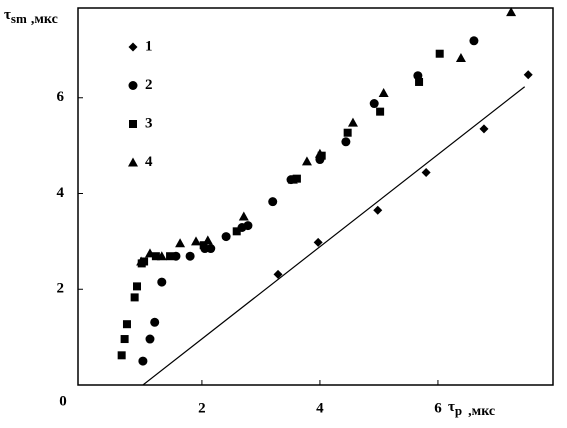 This screenshot has width=567, height=428. I want to click on y-axis-label: τsm ,мкс, so click(31, 17).